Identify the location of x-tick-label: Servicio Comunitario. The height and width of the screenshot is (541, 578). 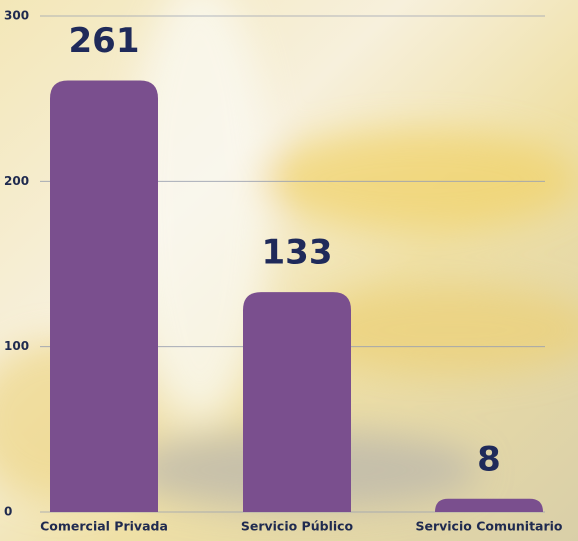
(488, 526).